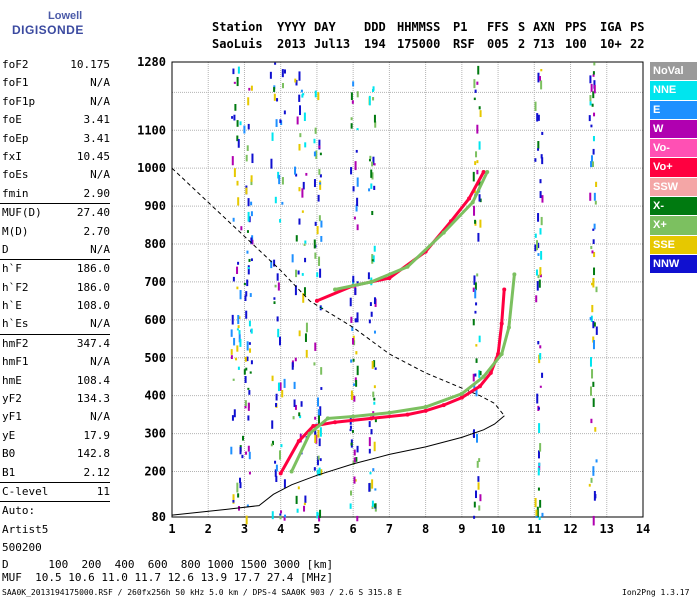 This screenshot has width=700, height=600. What do you see at coordinates (100, 175) in the screenshot?
I see `param-value: N/A` at bounding box center [100, 175].